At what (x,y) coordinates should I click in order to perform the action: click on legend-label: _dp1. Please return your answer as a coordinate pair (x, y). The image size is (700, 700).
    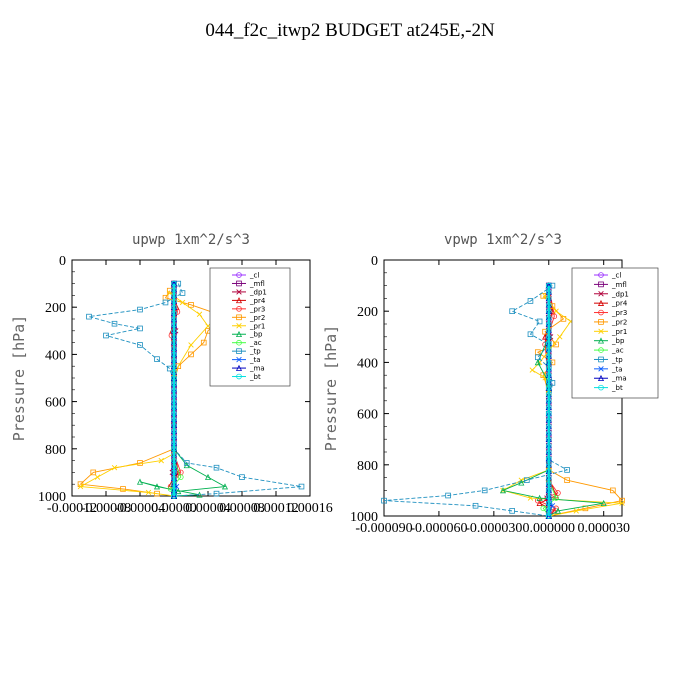
    Looking at the image, I should click on (620, 294).